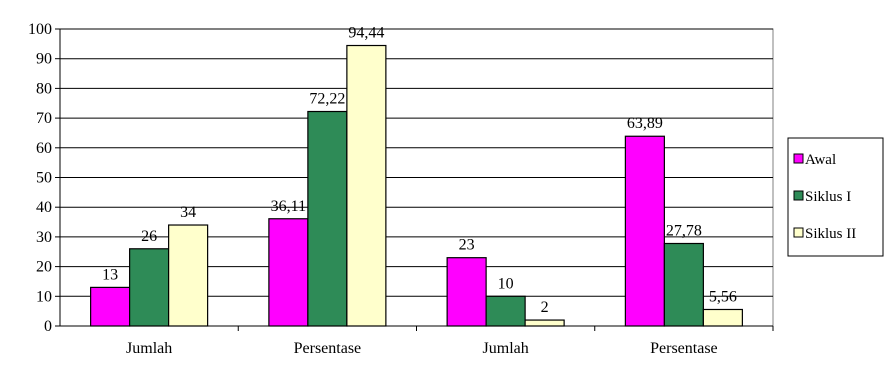  I want to click on legend-label: Awal, so click(820, 160).